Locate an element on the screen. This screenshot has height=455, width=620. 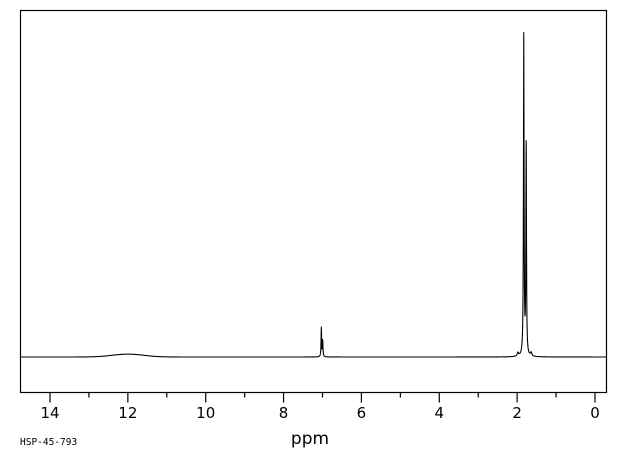
x-axis-tick-label: 0 is located at coordinates (595, 413).